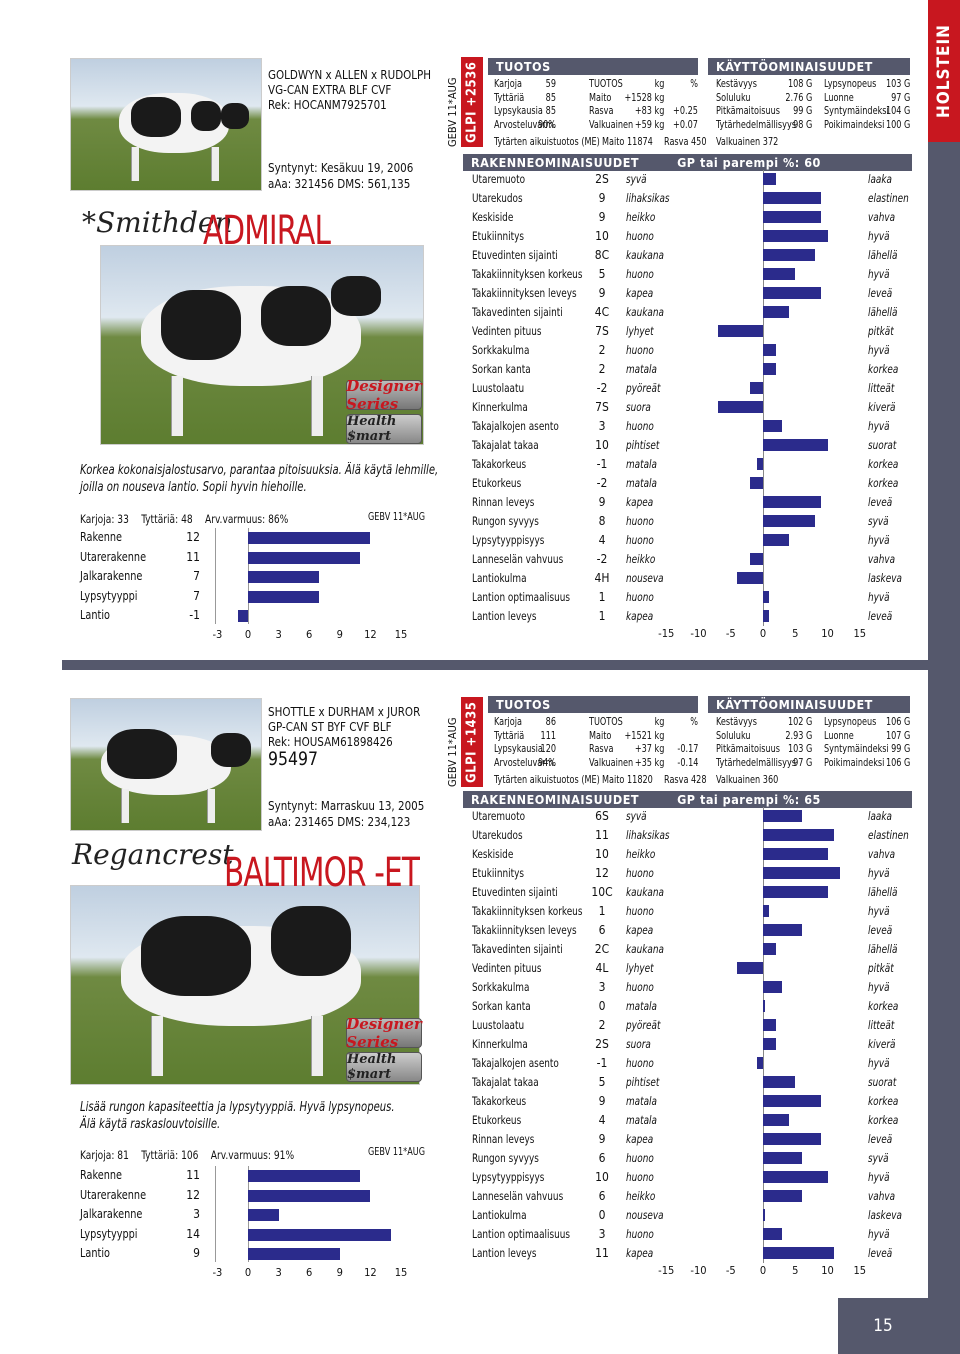  What do you see at coordinates (370, 1272) in the screenshot?
I see `summary-axis-tick: 12` at bounding box center [370, 1272].